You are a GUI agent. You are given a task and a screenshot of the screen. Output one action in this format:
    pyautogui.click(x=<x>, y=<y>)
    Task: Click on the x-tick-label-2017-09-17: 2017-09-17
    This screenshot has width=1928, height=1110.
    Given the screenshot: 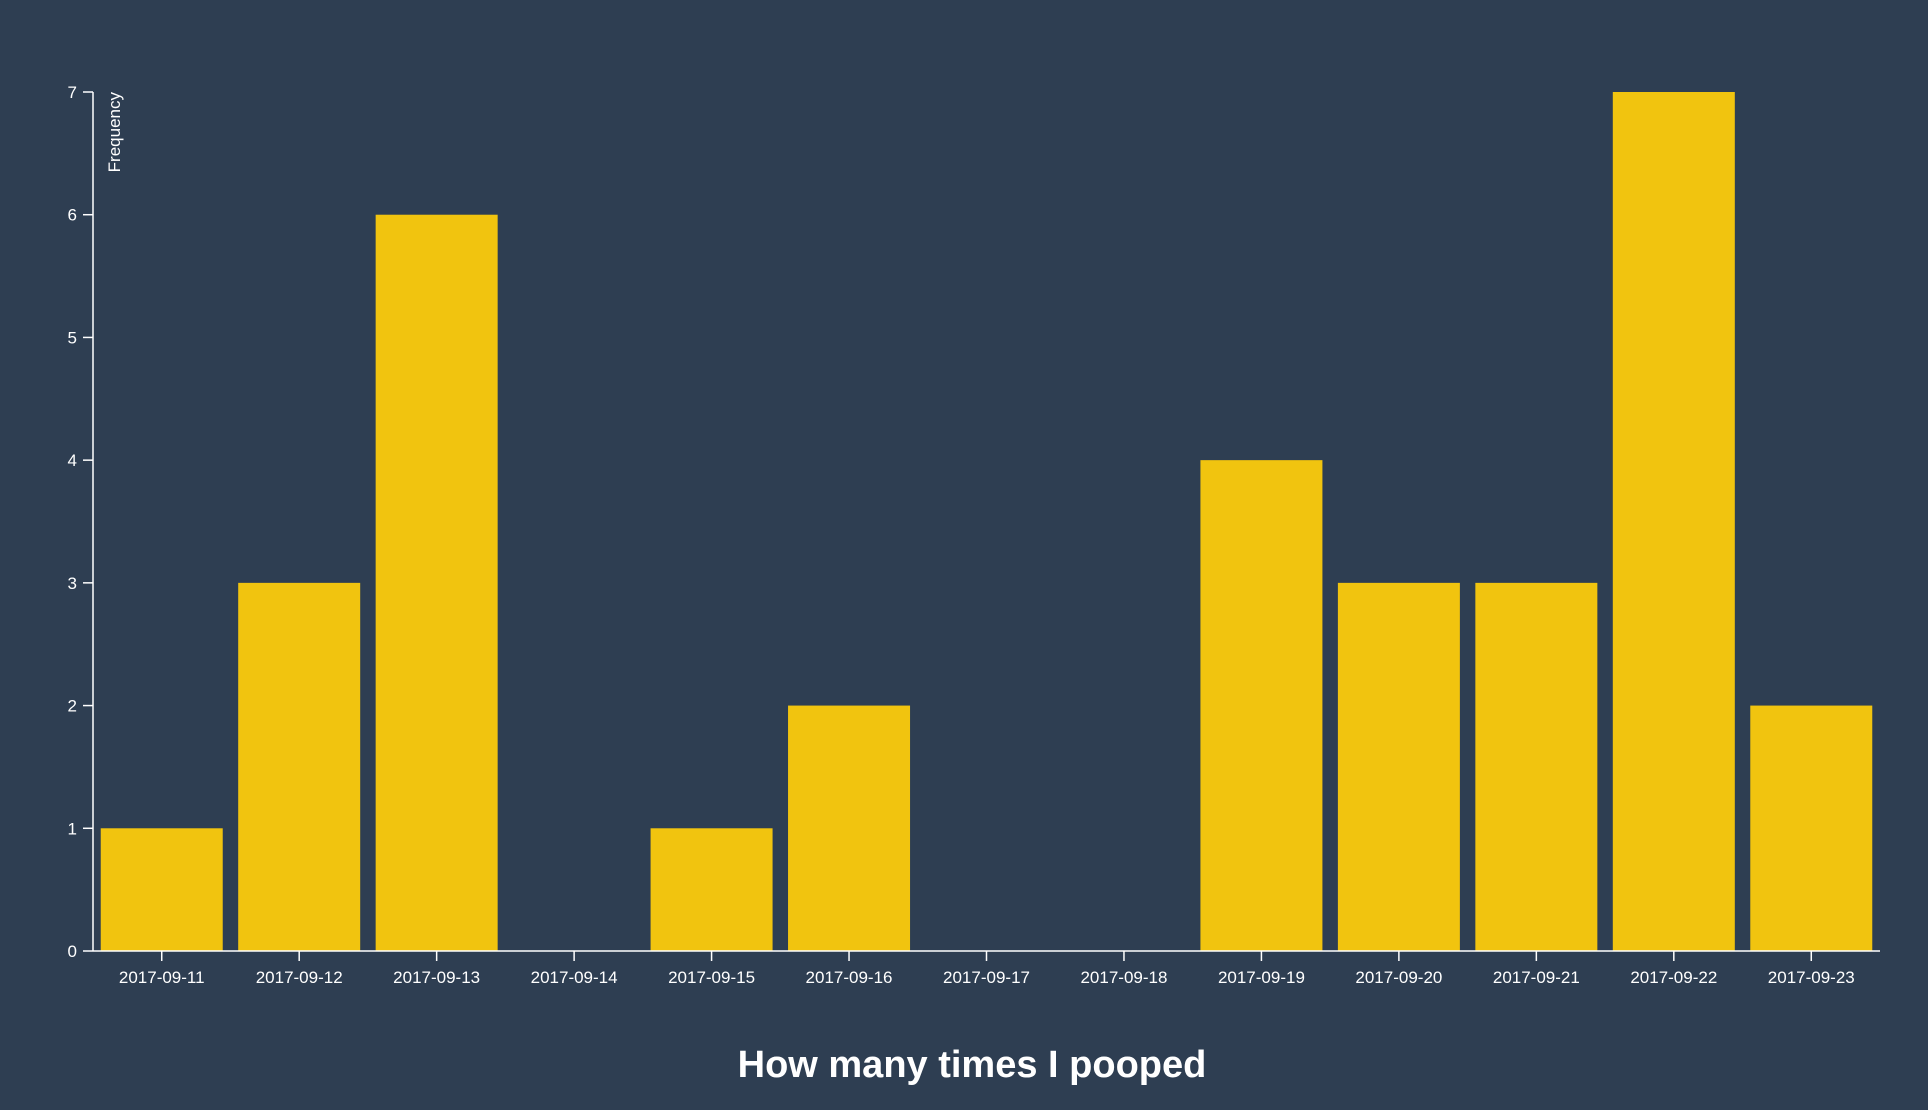 What is the action you would take?
    pyautogui.click(x=986, y=977)
    